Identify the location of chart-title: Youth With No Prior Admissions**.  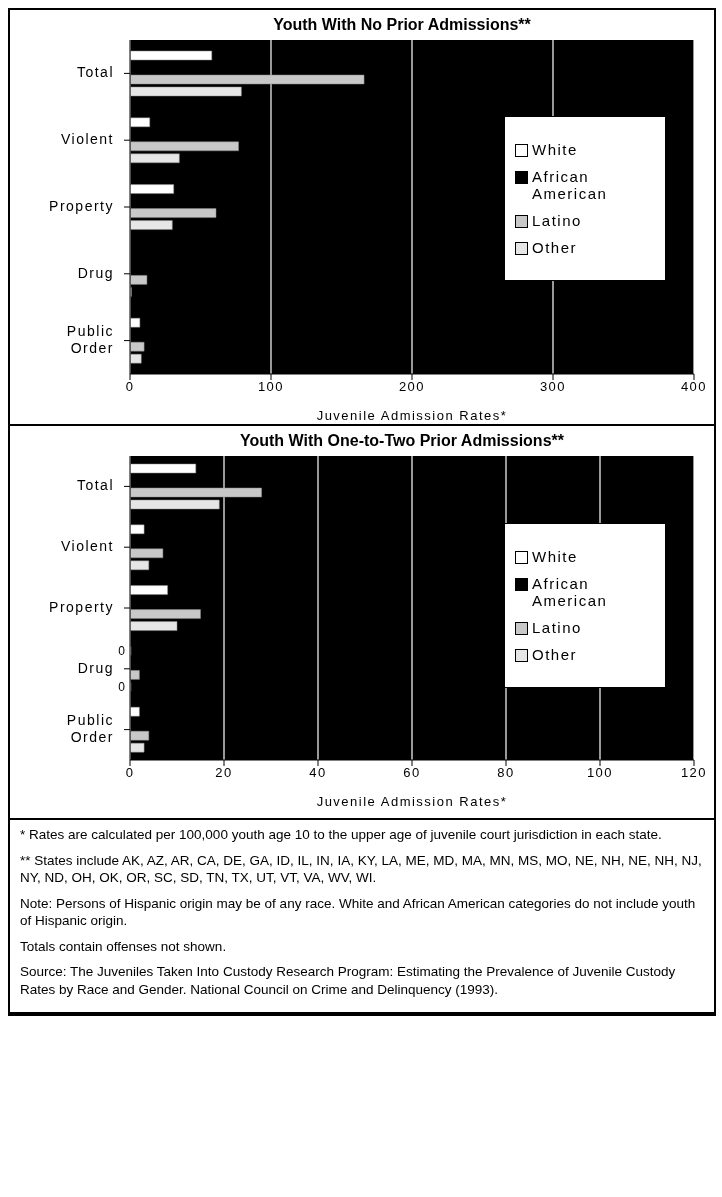
(402, 25).